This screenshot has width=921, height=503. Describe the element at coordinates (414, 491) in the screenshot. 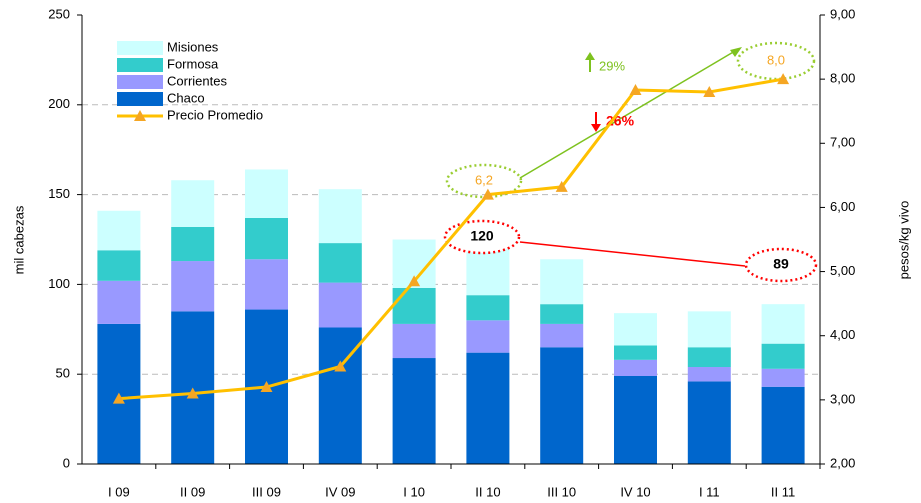

I see `x-tick-label: I 10` at that location.